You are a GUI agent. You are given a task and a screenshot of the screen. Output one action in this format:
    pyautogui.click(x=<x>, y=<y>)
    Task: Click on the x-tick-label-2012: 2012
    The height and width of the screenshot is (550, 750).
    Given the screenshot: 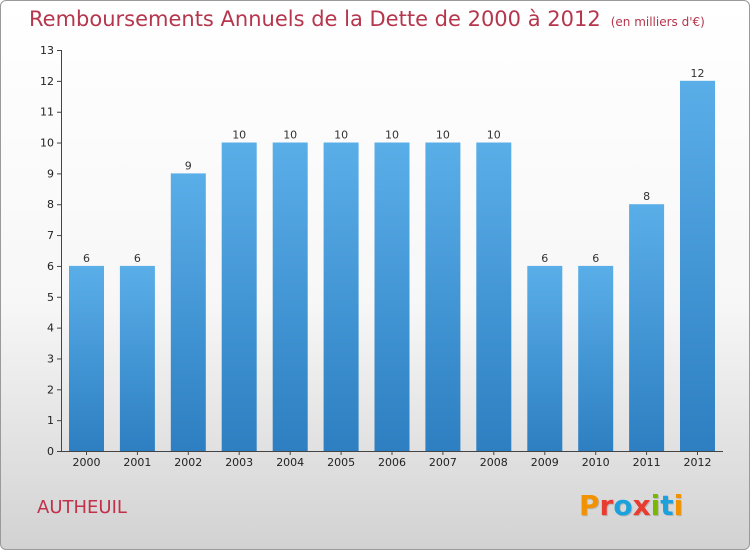 What is the action you would take?
    pyautogui.click(x=698, y=462)
    